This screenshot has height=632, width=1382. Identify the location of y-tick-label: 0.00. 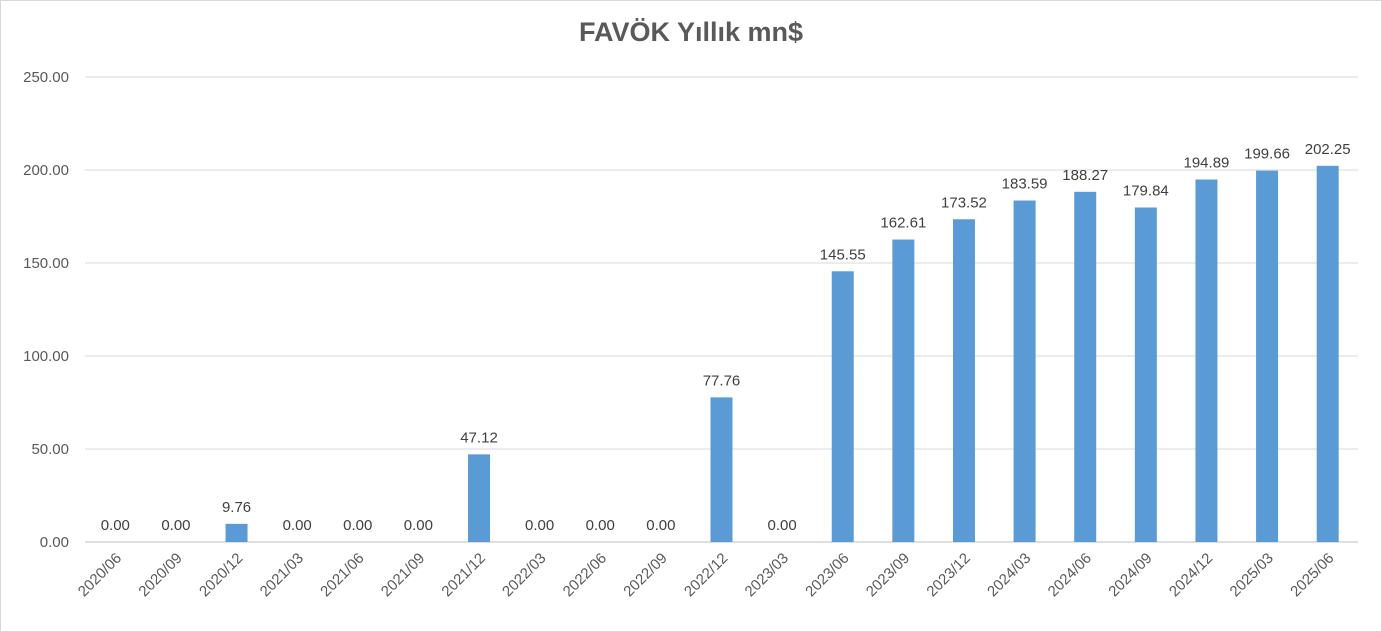
(54, 542).